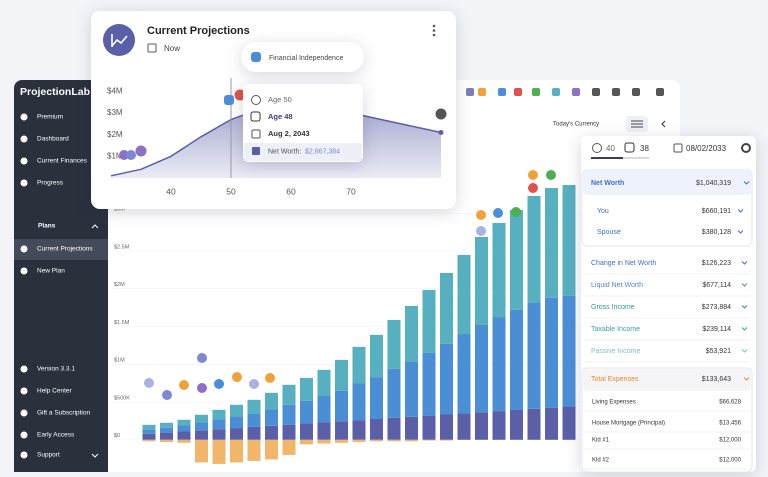  Describe the element at coordinates (56, 435) in the screenshot. I see `nav-item: Early Access` at that location.